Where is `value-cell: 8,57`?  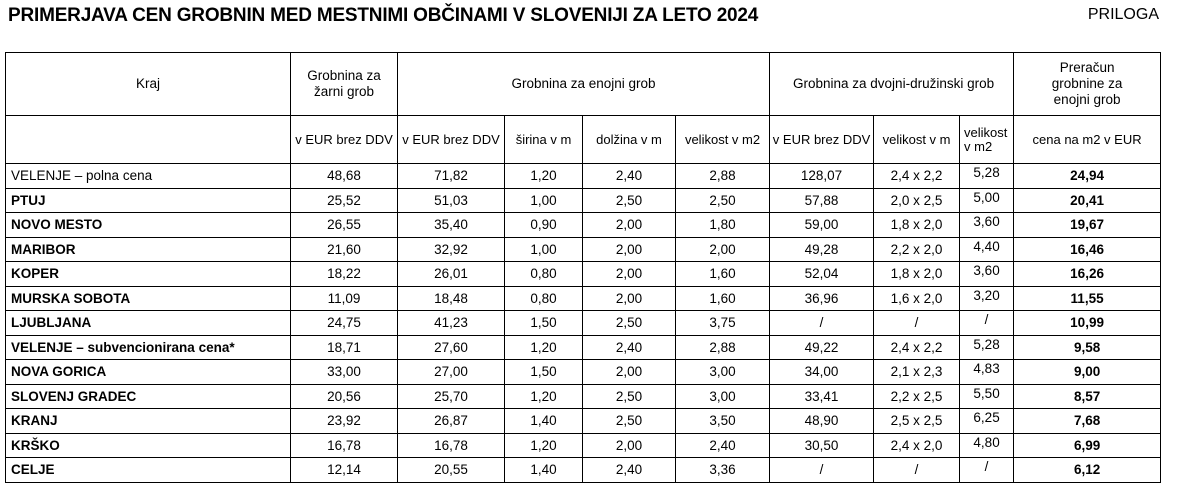
value-cell: 8,57 is located at coordinates (1087, 396).